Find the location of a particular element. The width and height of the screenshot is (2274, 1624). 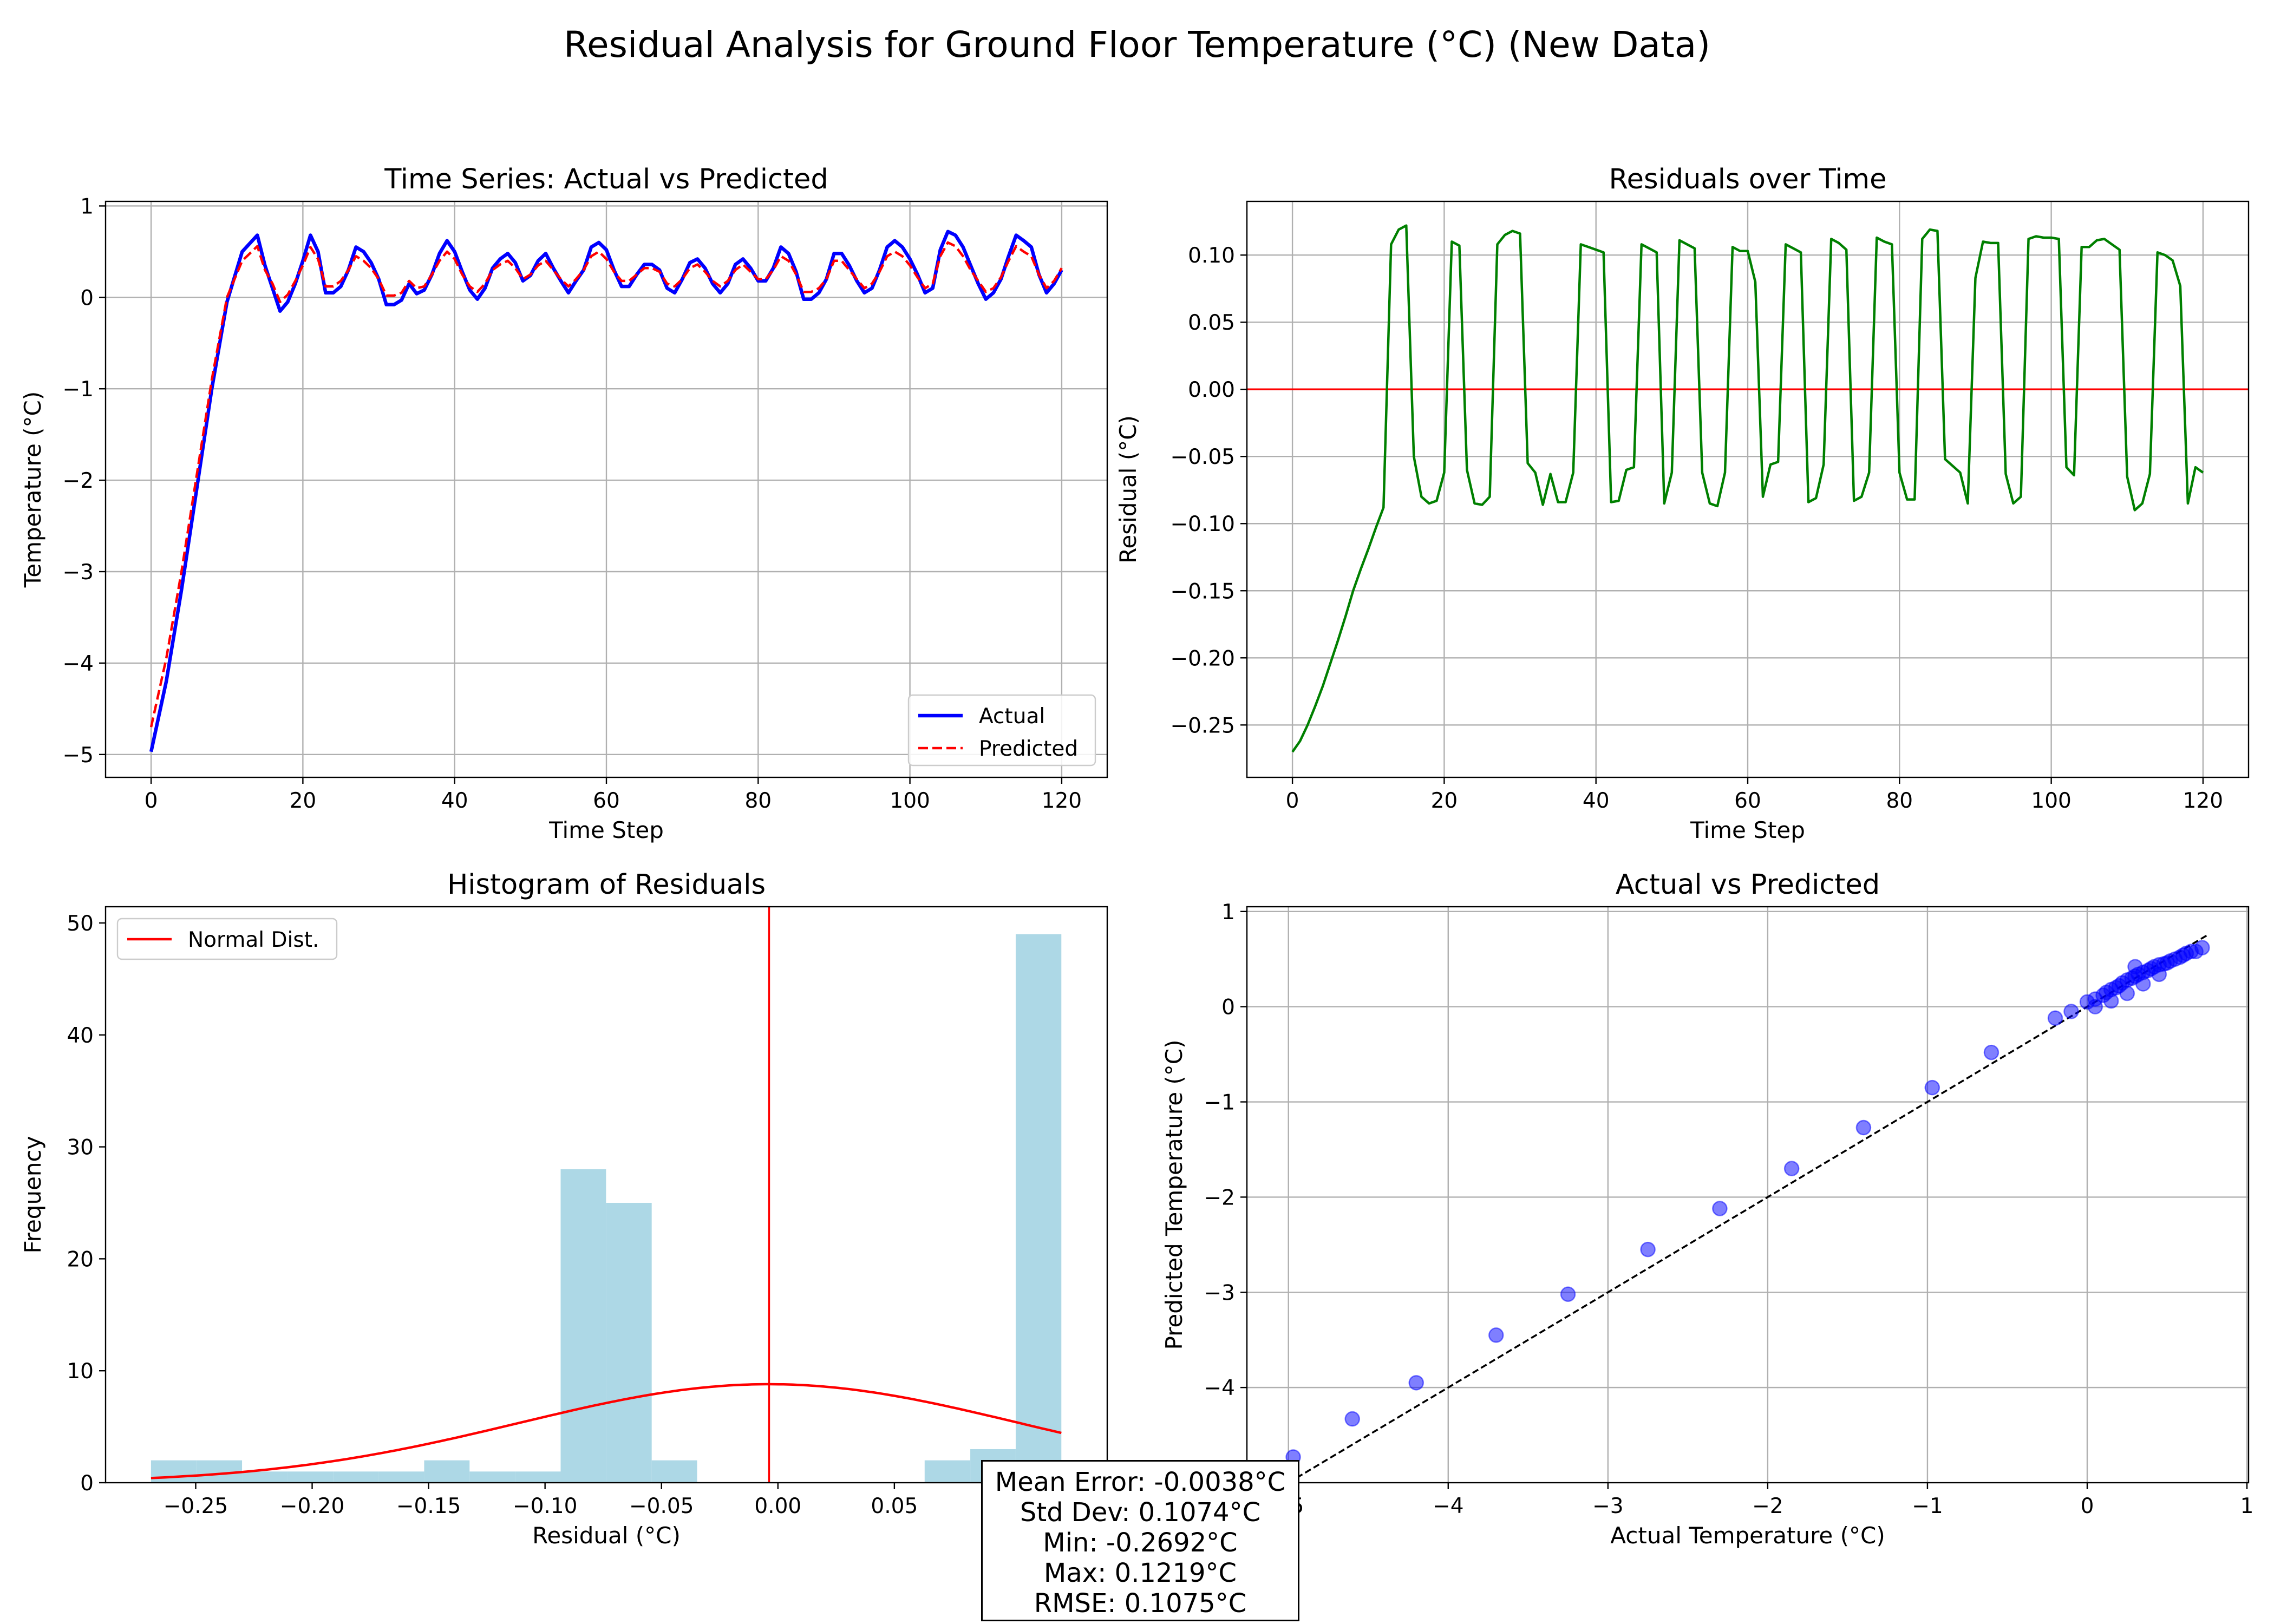

scatter-title: Actual vs Predicted is located at coordinates (1748, 885).